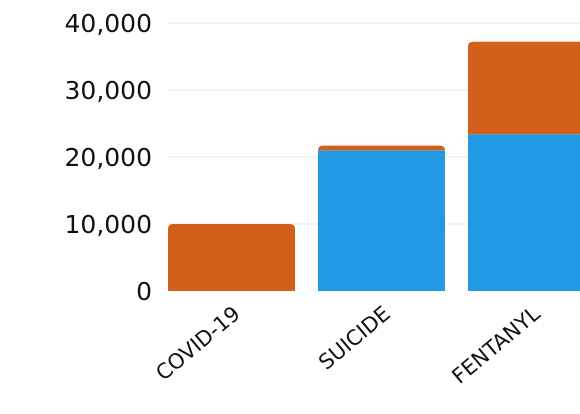 The image size is (580, 414). Describe the element at coordinates (108, 224) in the screenshot. I see `y-tick-label: 10,000` at that location.